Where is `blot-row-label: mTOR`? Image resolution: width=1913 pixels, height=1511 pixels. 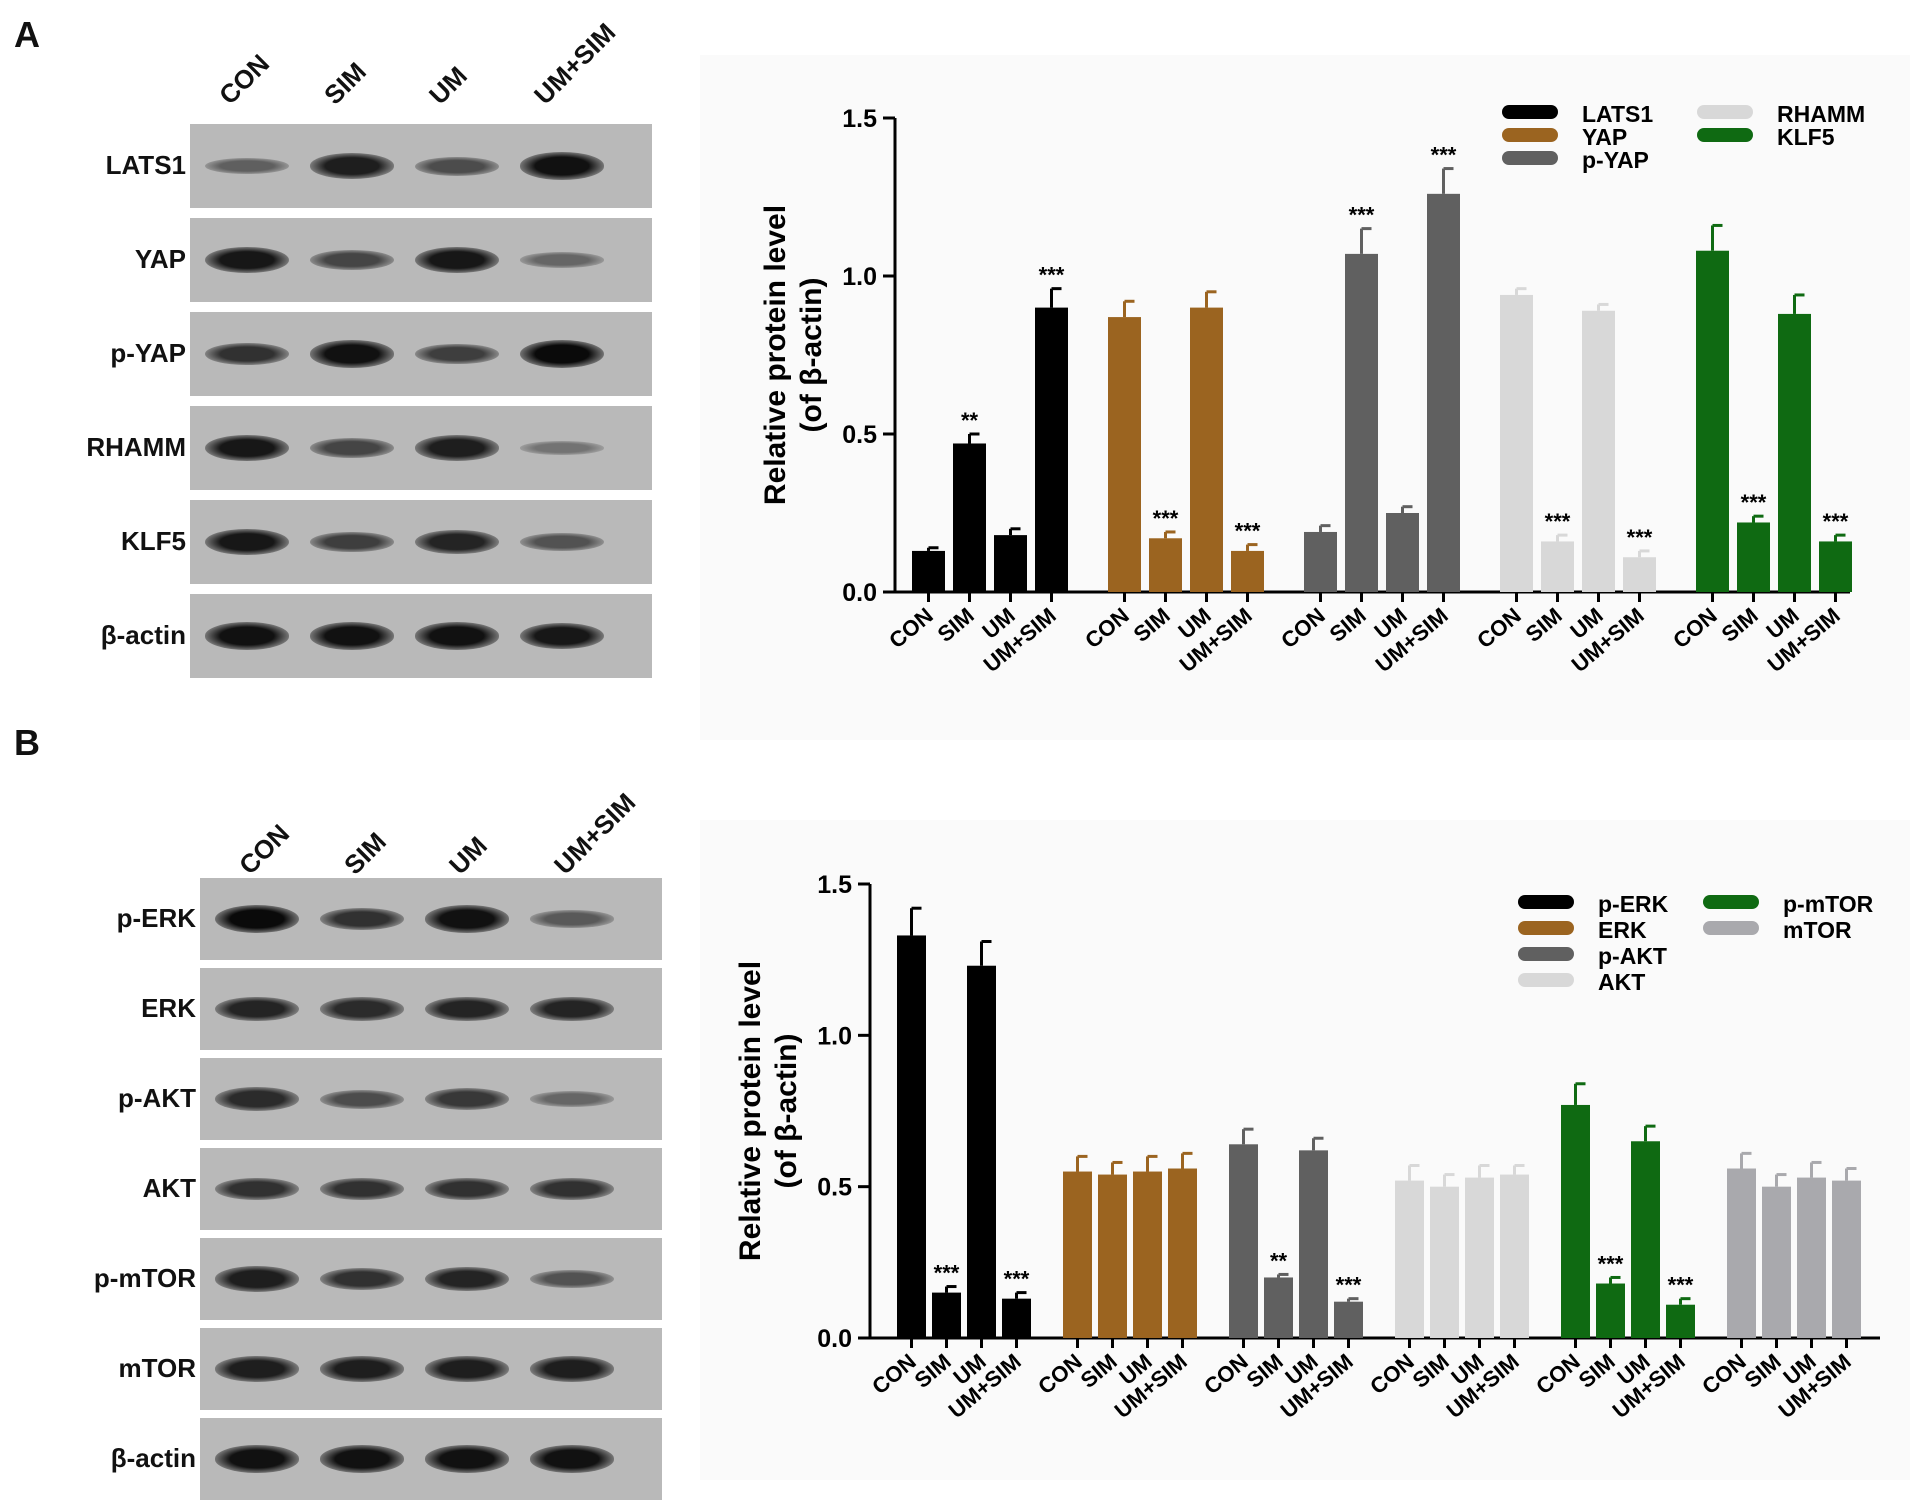 blot-row-label: mTOR is located at coordinates (157, 1368).